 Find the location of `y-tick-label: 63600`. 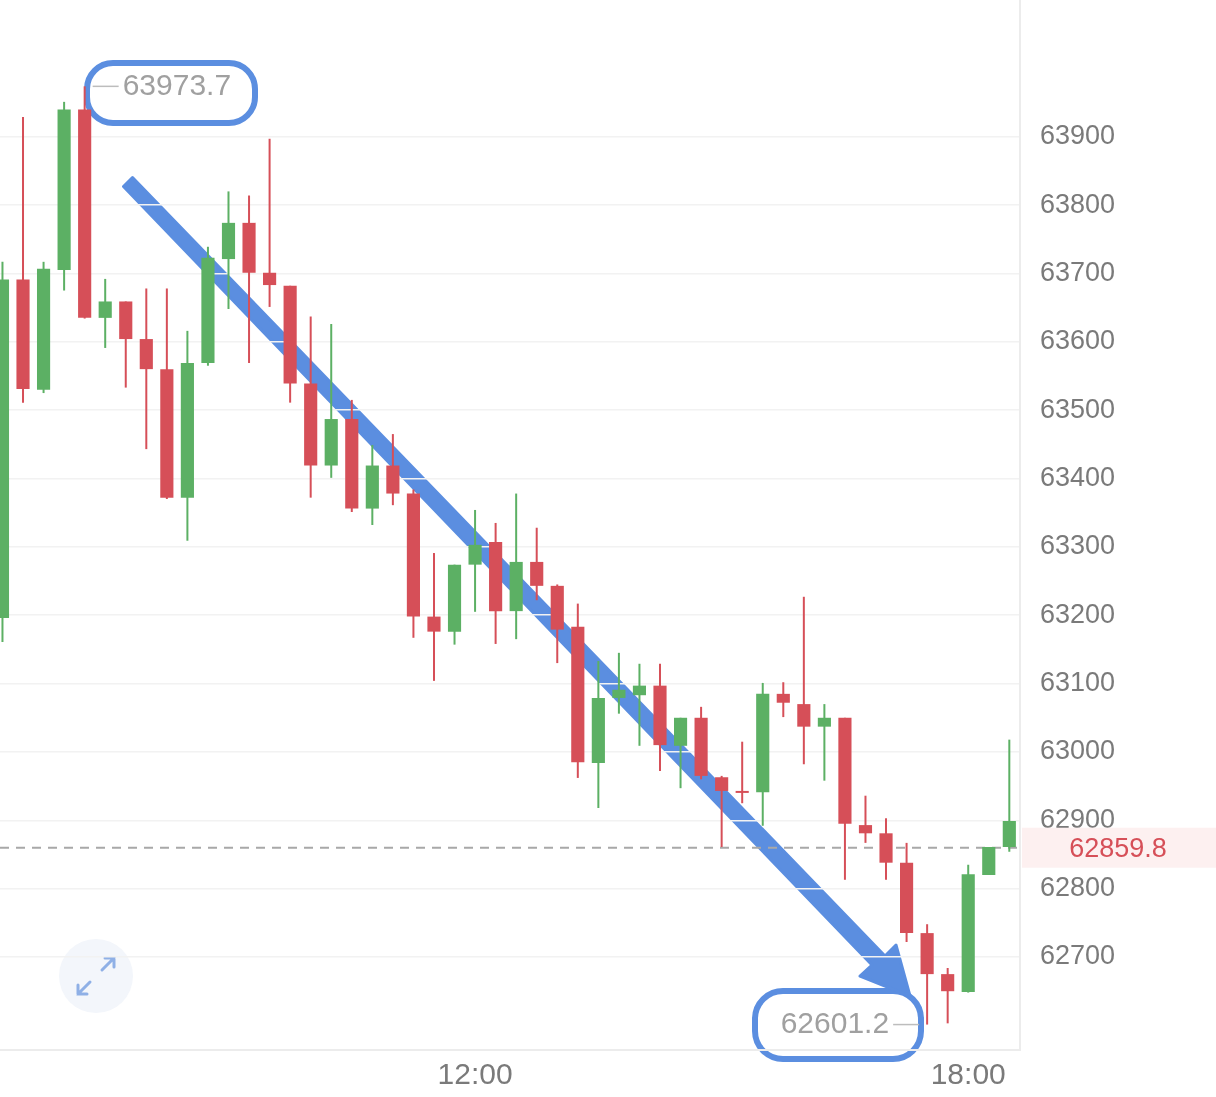

y-tick-label: 63600 is located at coordinates (1078, 340).